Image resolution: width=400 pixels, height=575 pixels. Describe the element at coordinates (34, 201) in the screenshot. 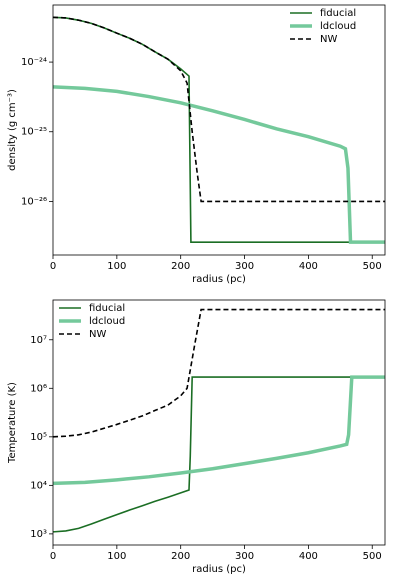

I see `y-tick-label: 10⁻²⁶` at that location.